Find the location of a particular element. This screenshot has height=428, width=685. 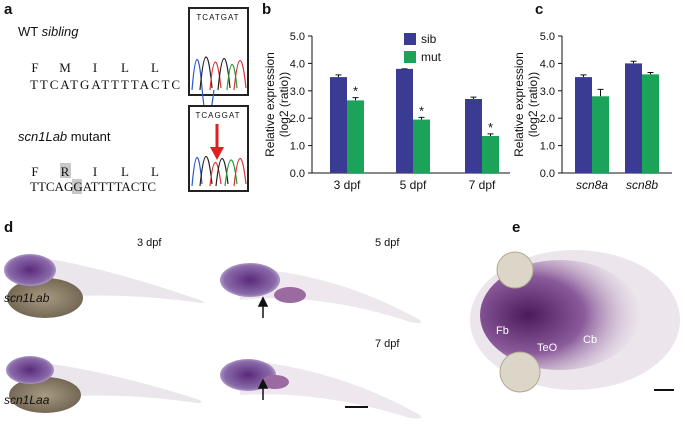

wt-sequence: TTCATGATTTTACTC is located at coordinates (105, 84).